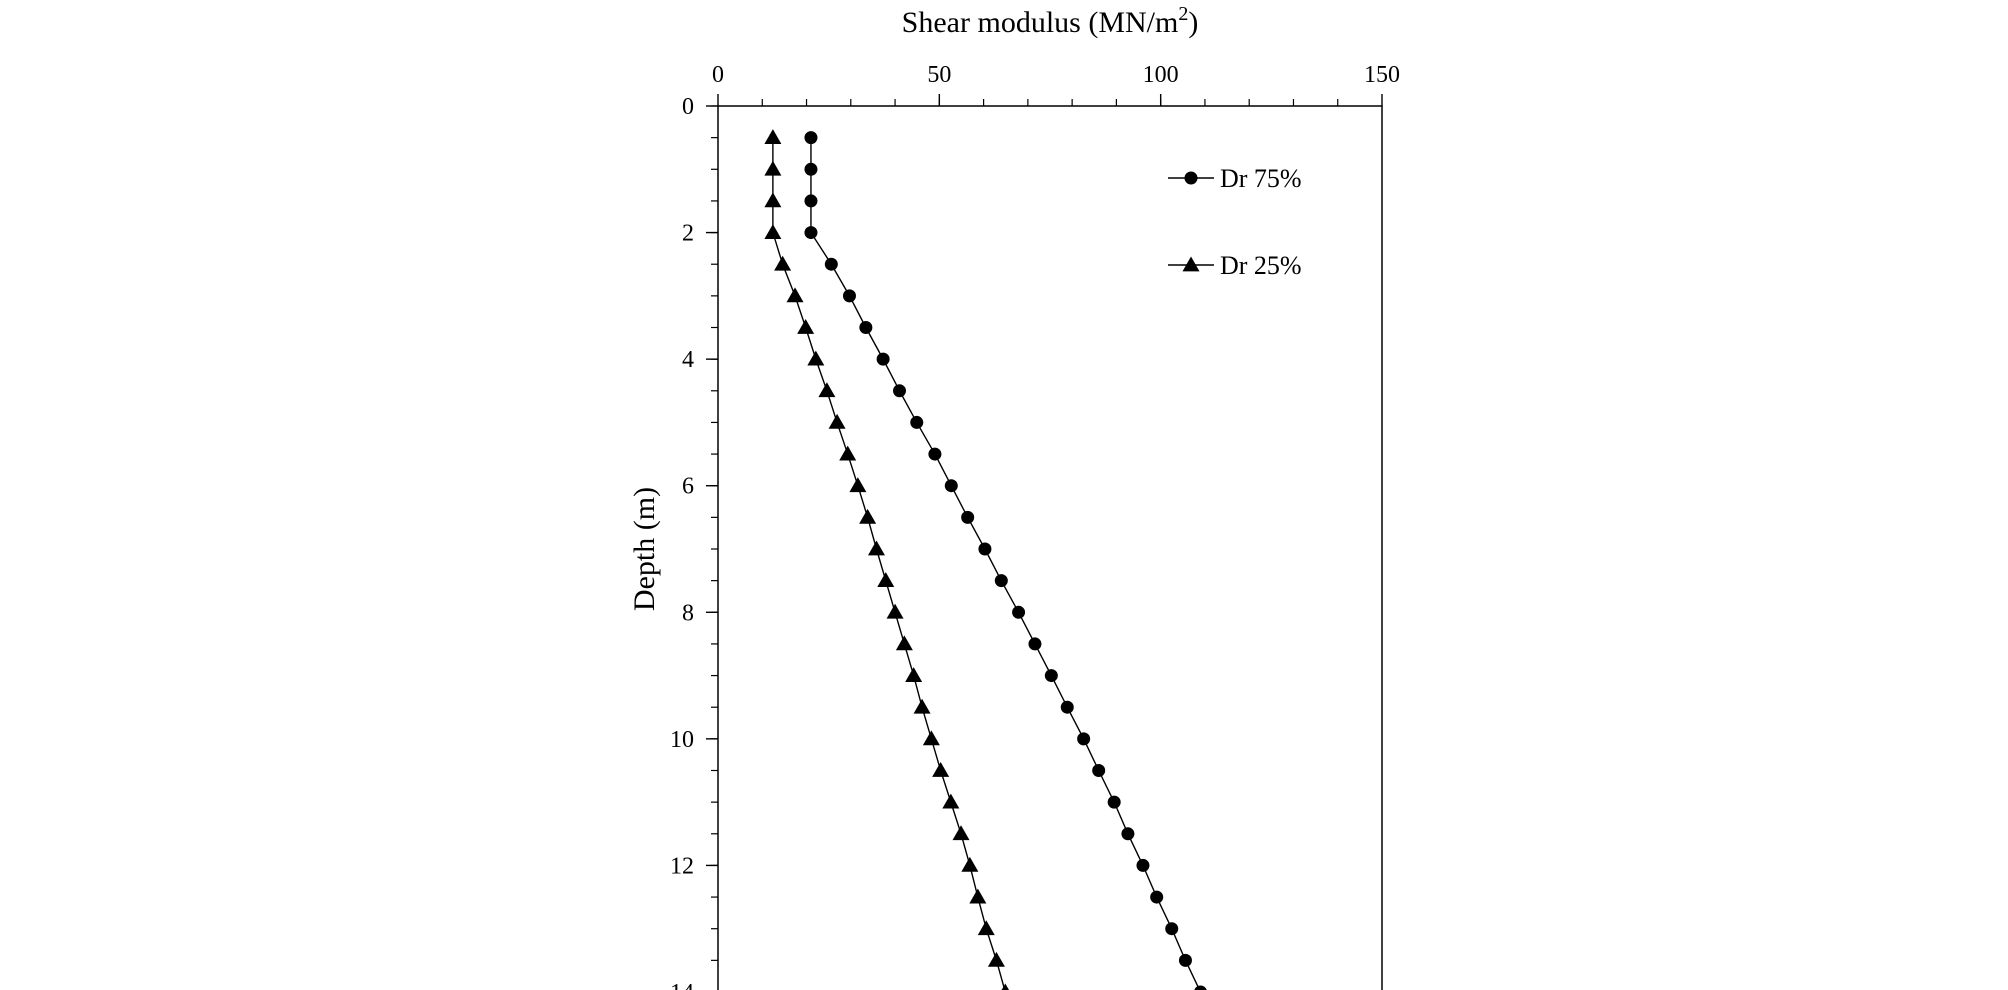  Describe the element at coordinates (1261, 265) in the screenshot. I see `legend-label: Dr 25%` at that location.